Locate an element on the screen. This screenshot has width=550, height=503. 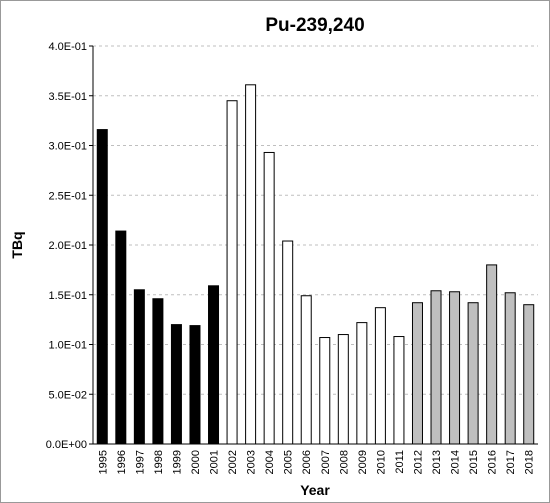
x-tick-label: 2005 is located at coordinates (289, 462).